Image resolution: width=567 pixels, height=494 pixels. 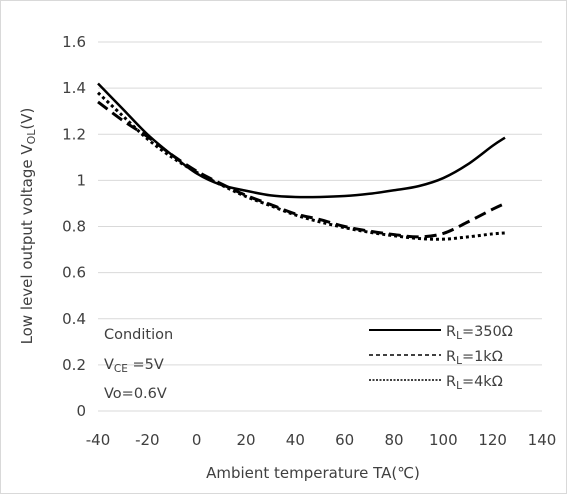 What do you see at coordinates (147, 440) in the screenshot?
I see `x-tick-label: -20` at bounding box center [147, 440].